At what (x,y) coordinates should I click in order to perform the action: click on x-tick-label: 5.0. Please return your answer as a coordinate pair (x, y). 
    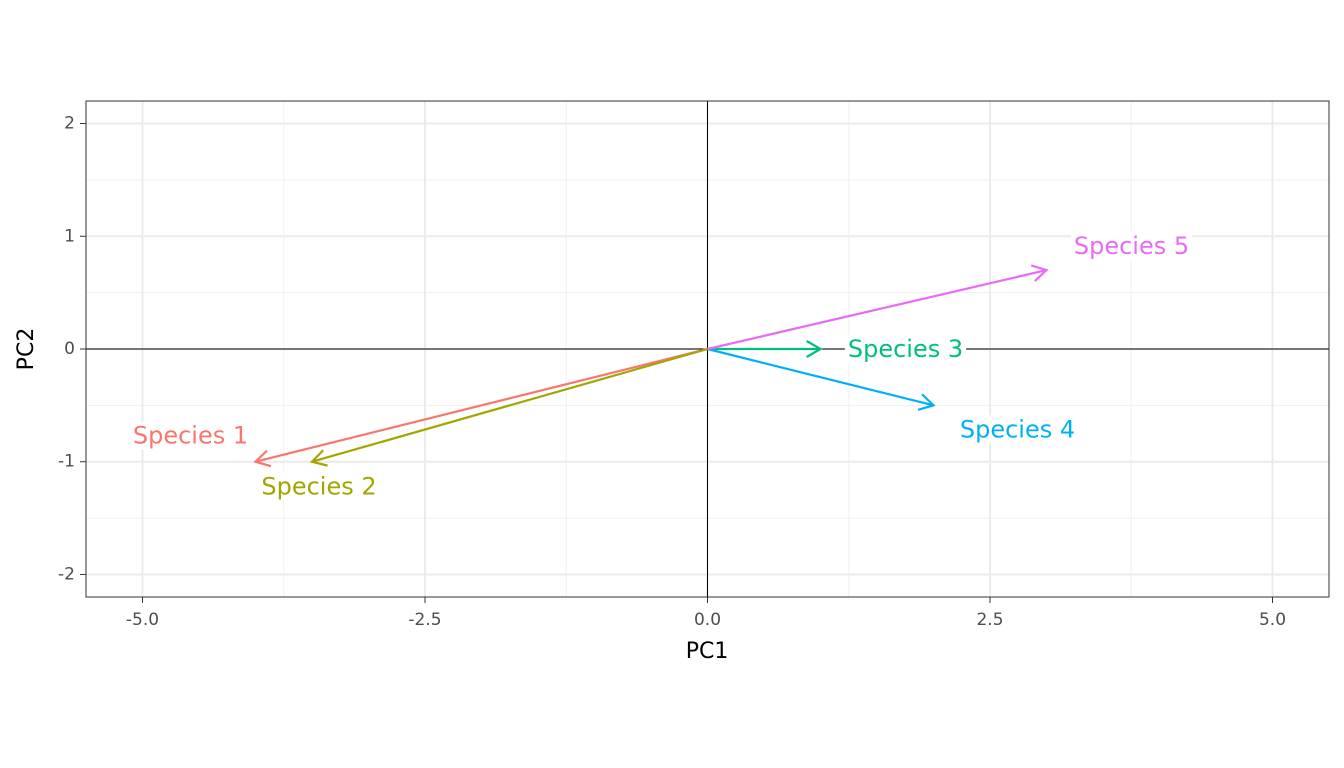
    Looking at the image, I should click on (1272, 620).